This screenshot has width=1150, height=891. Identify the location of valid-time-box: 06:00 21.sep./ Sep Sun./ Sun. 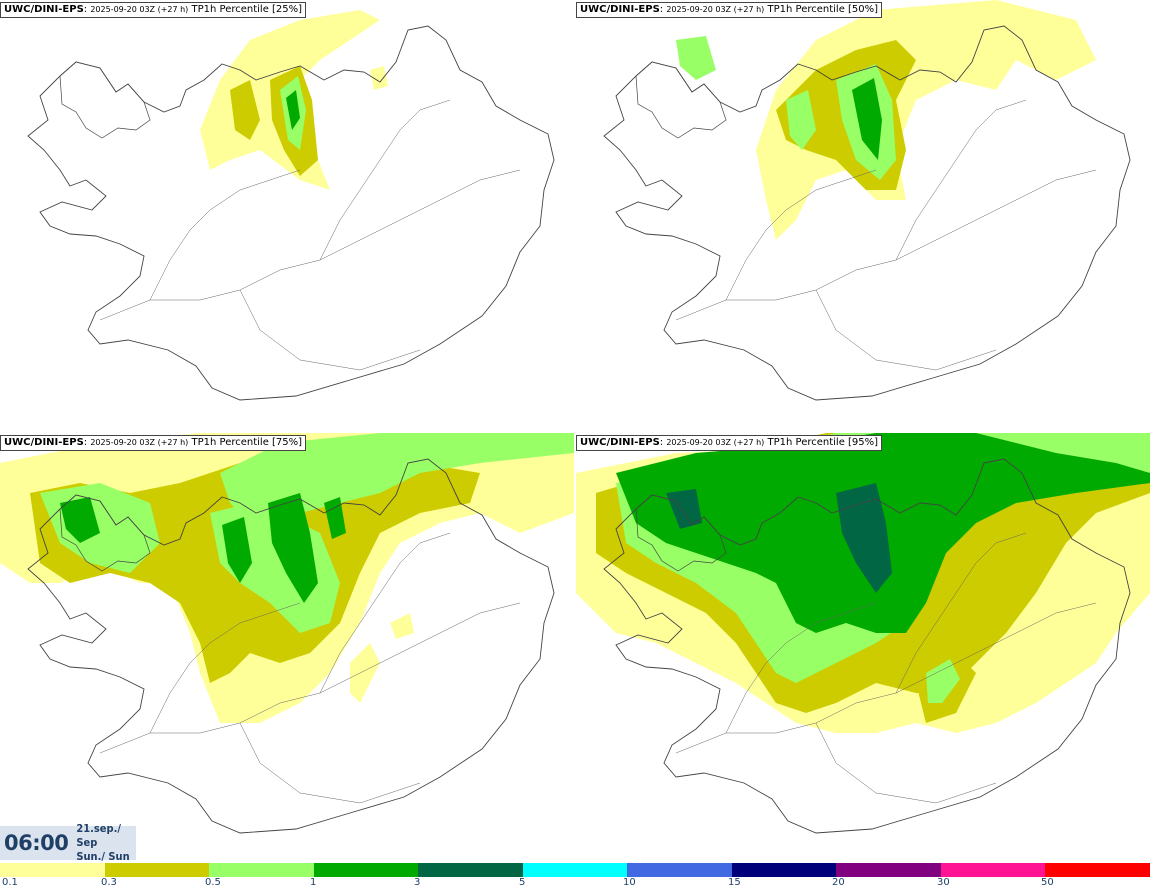
(68, 842).